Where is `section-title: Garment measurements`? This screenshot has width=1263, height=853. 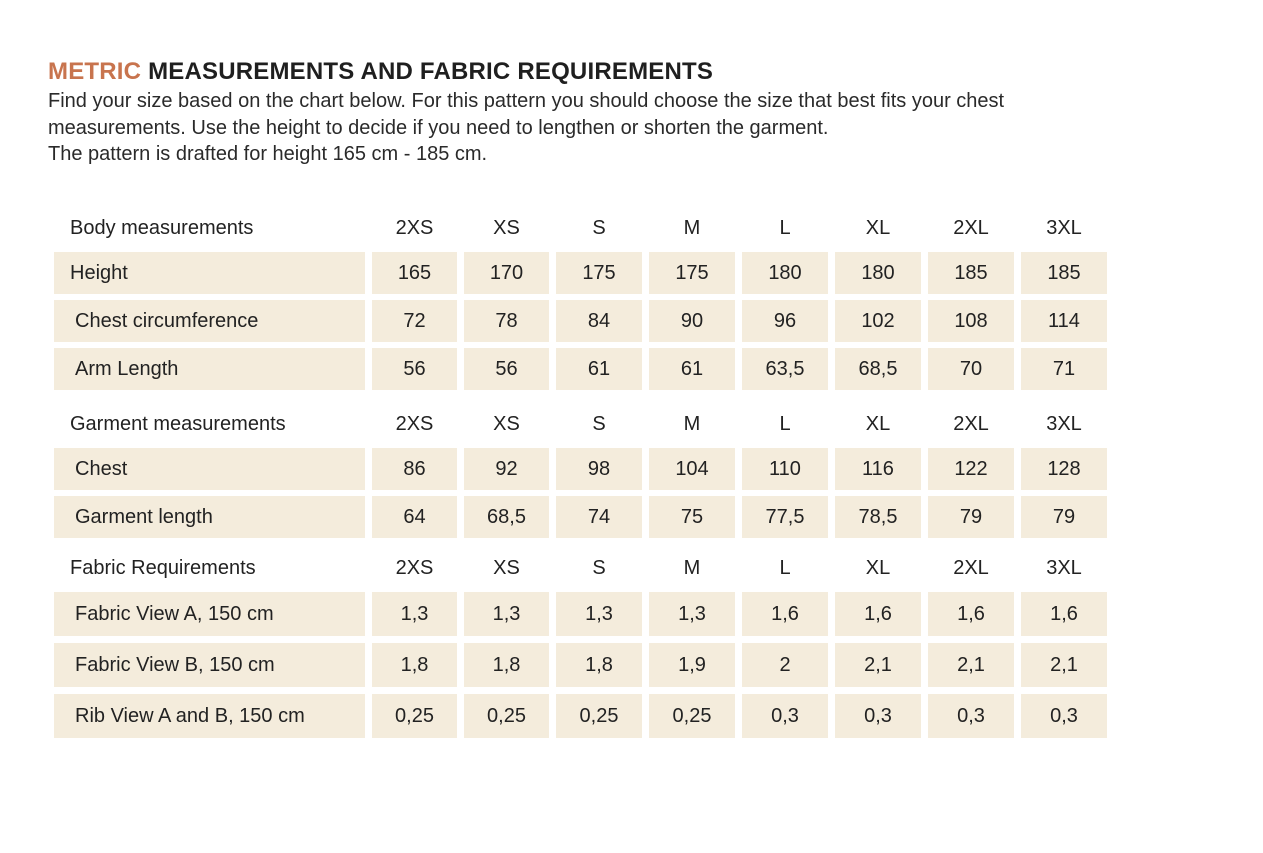
section-title: Garment measurements is located at coordinates (178, 423).